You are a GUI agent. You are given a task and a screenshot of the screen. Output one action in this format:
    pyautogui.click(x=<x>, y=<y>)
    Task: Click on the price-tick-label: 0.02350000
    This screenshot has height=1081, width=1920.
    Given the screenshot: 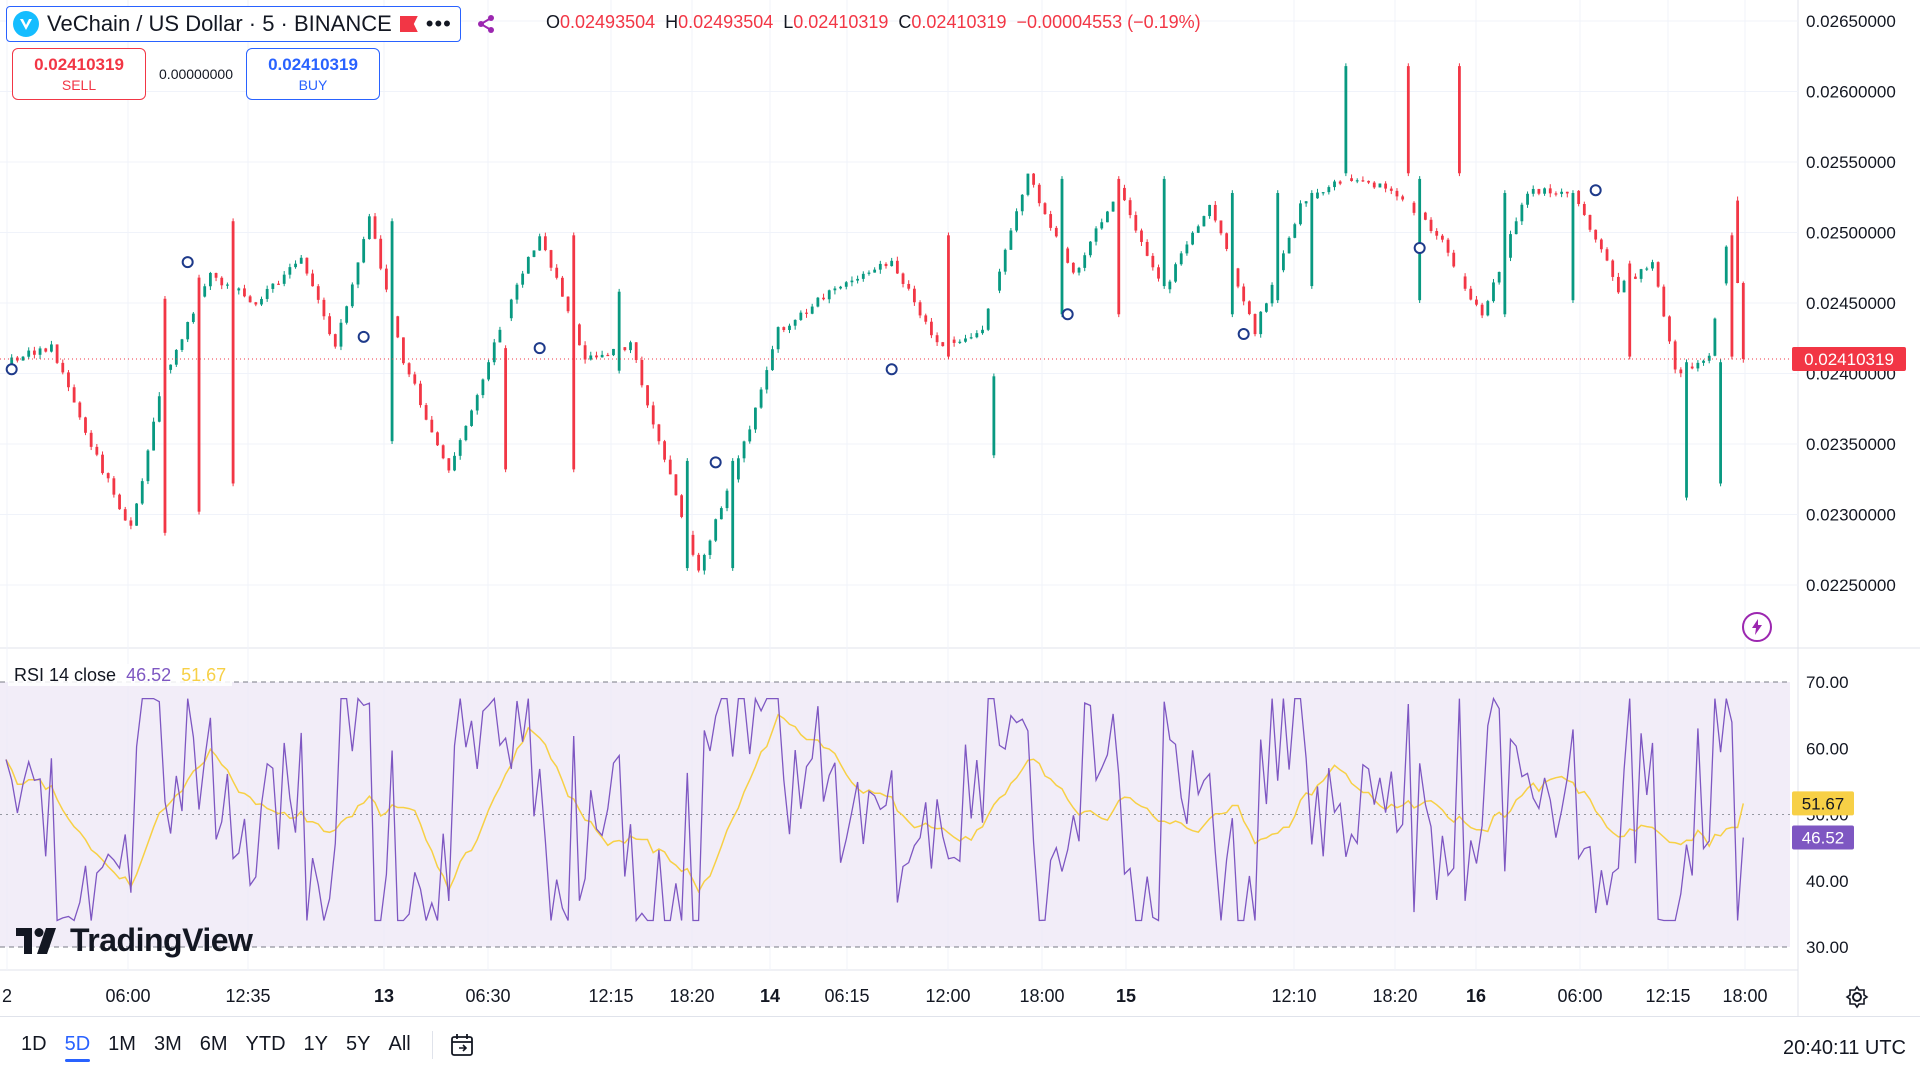 What is the action you would take?
    pyautogui.click(x=1851, y=444)
    